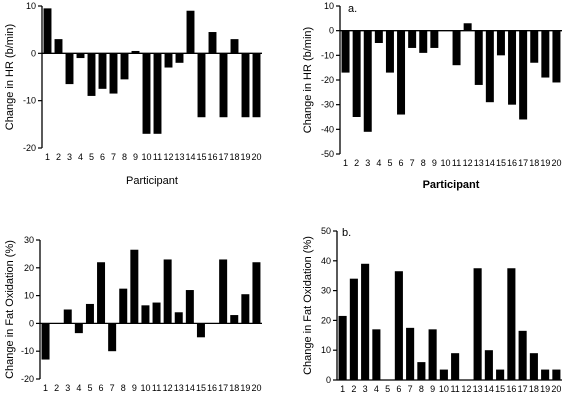 The height and width of the screenshot is (405, 570). Describe the element at coordinates (346, 233) in the screenshot. I see `panel-label: b.` at that location.